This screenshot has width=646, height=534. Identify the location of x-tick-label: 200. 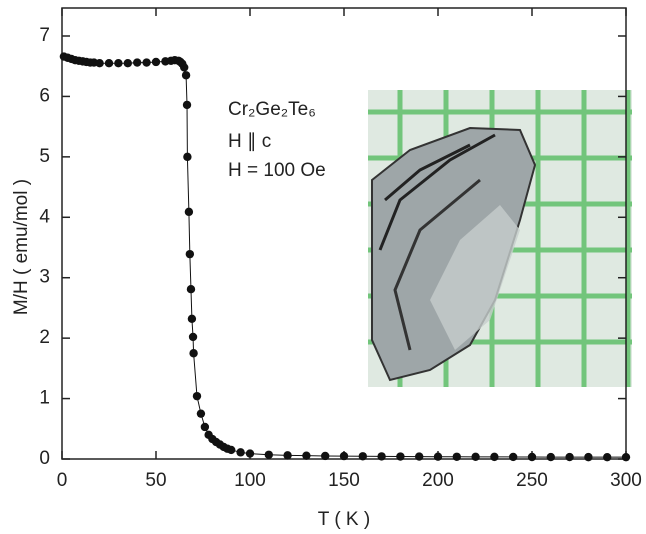
(438, 480).